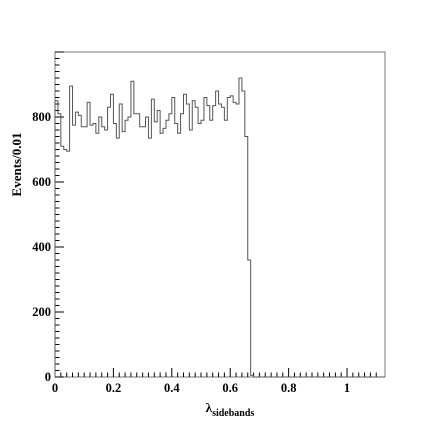  I want to click on x-axis-title: λsidebands, so click(230, 409).